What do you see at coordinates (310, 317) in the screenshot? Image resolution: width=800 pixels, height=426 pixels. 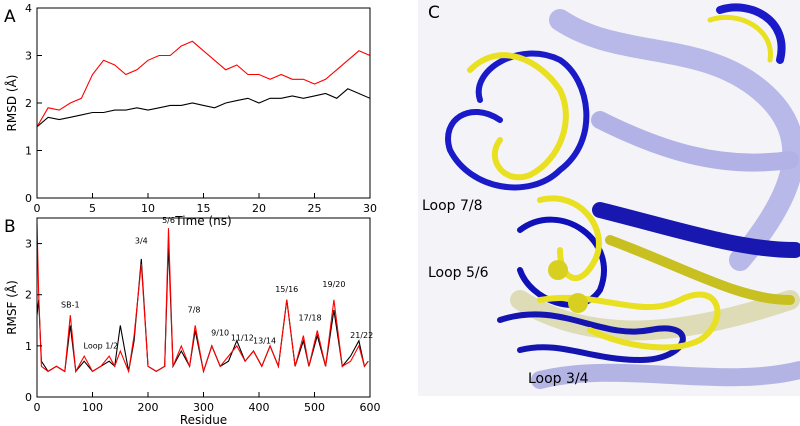 I see `annotation: 17/18` at bounding box center [310, 317].